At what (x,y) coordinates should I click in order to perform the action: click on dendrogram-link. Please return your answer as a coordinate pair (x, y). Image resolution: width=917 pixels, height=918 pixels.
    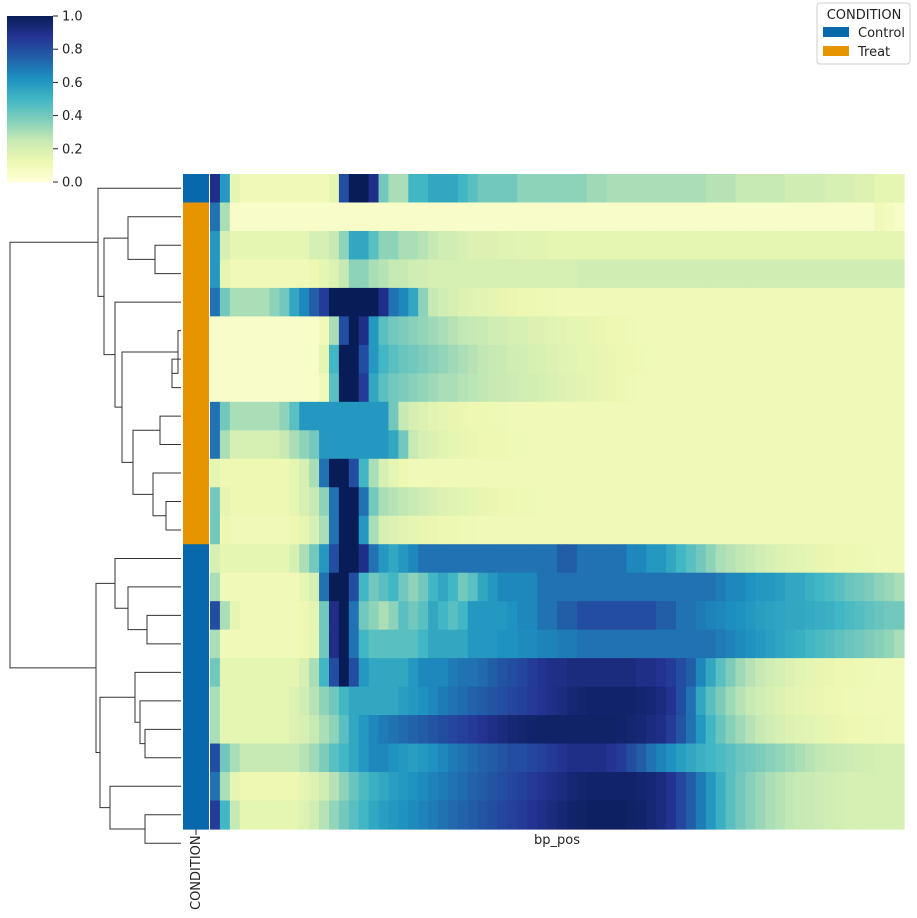
    Looking at the image, I should click on (163, 629).